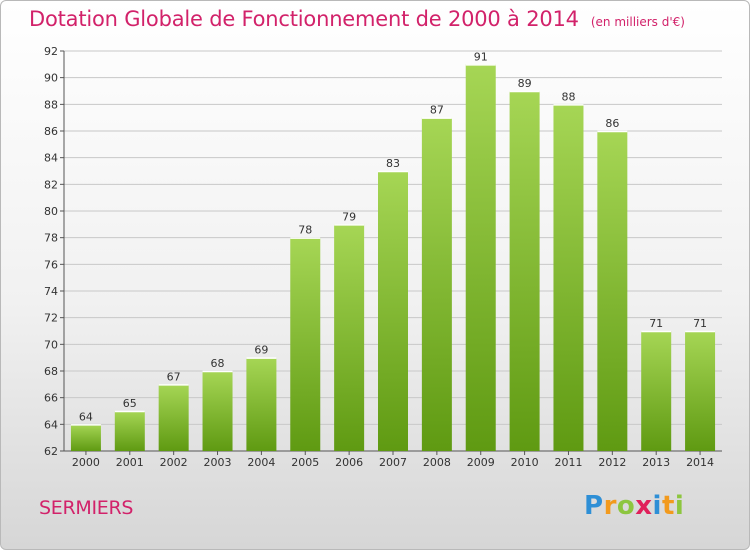 The width and height of the screenshot is (750, 550). Describe the element at coordinates (626, 506) in the screenshot. I see `logo-letter: o` at that location.